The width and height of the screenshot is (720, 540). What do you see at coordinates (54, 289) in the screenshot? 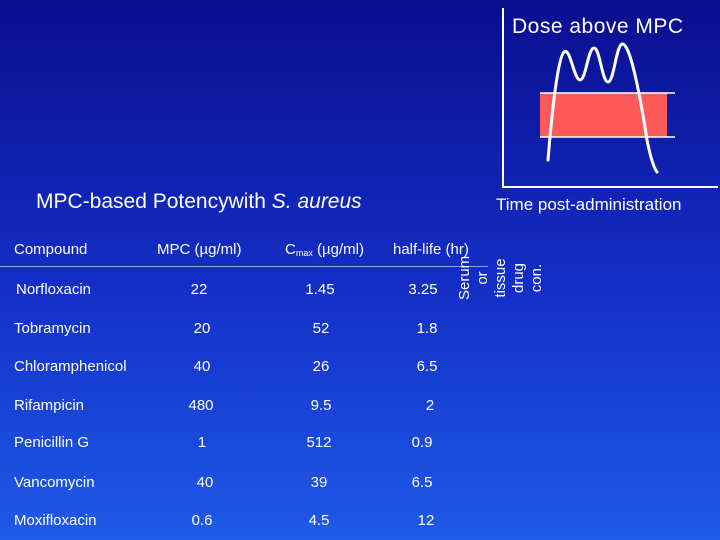
I see `row-compound: Norfloxacin` at bounding box center [54, 289].